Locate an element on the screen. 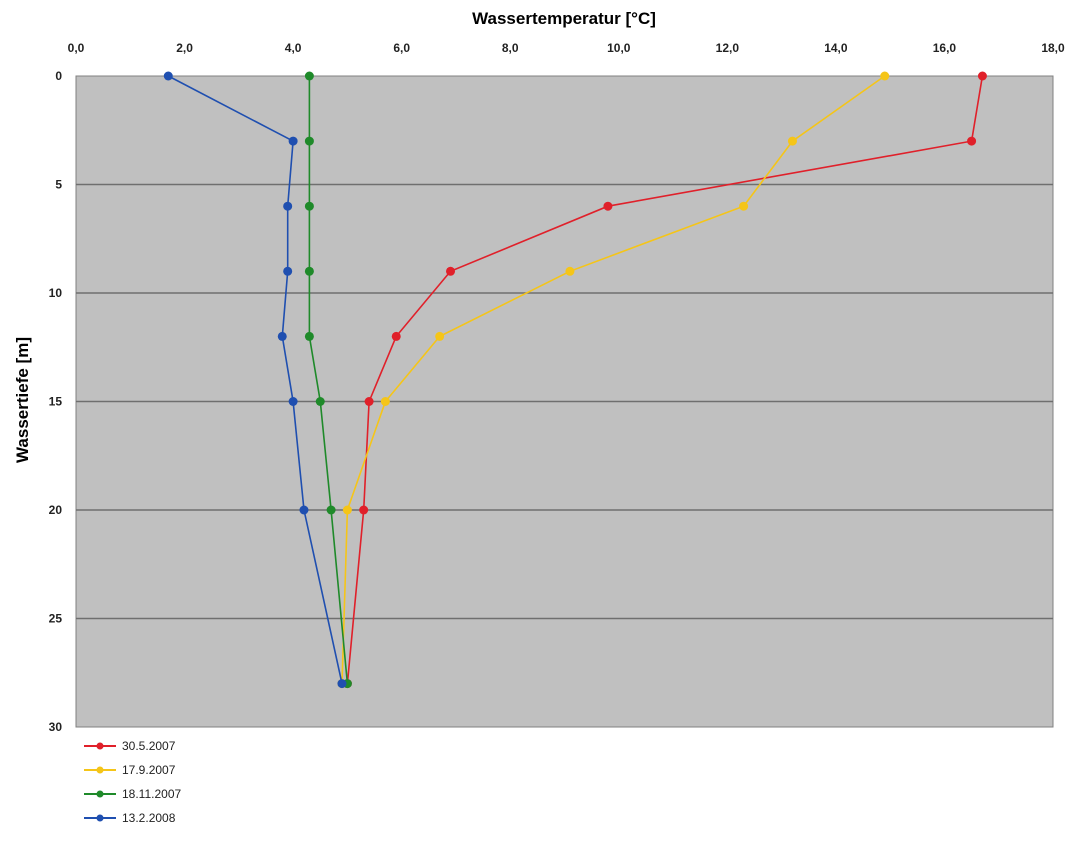 This screenshot has height=841, width=1079. legend-item: 18.11.2007 is located at coordinates (132, 794).